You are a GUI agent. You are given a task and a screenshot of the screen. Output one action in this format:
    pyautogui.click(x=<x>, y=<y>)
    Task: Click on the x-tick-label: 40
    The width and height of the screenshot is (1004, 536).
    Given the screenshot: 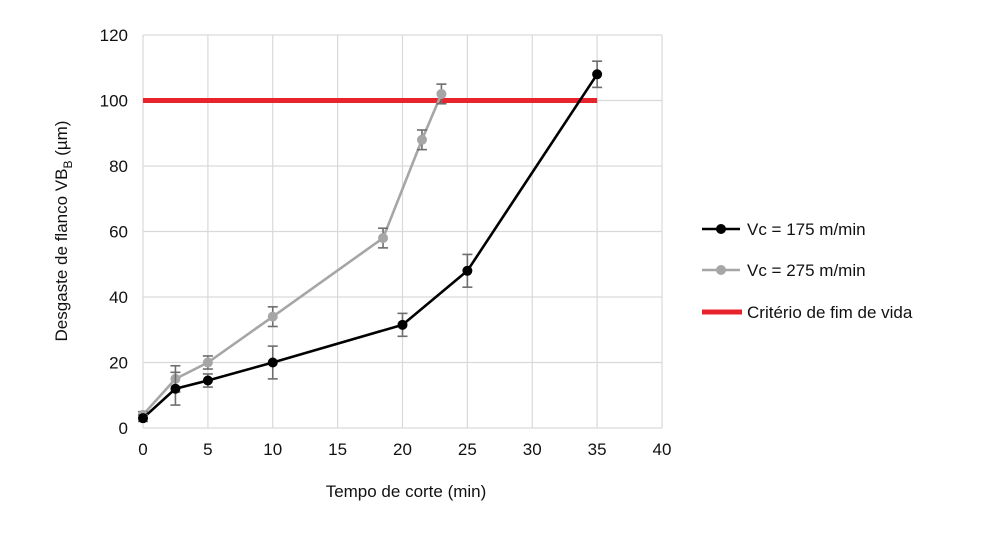 What is the action you would take?
    pyautogui.click(x=662, y=449)
    